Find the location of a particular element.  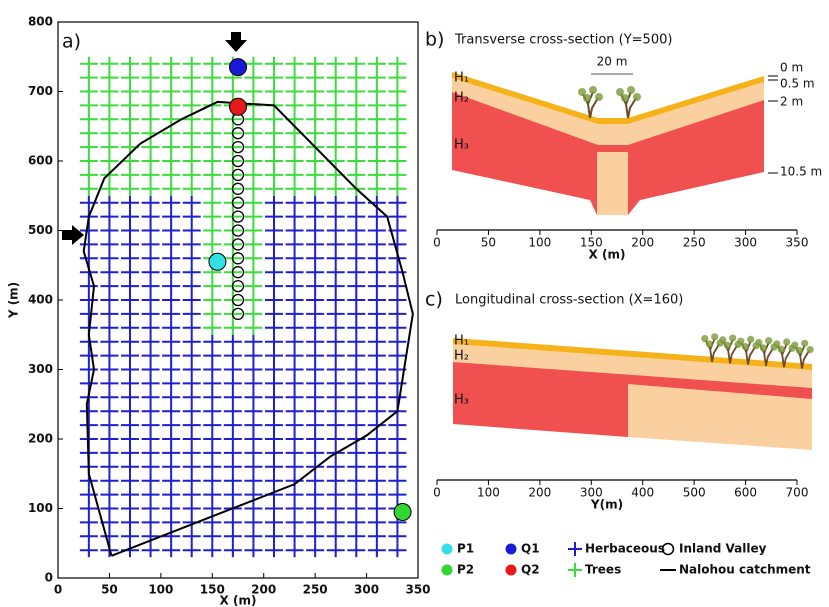

depth-ticks is located at coordinates (773, 124).